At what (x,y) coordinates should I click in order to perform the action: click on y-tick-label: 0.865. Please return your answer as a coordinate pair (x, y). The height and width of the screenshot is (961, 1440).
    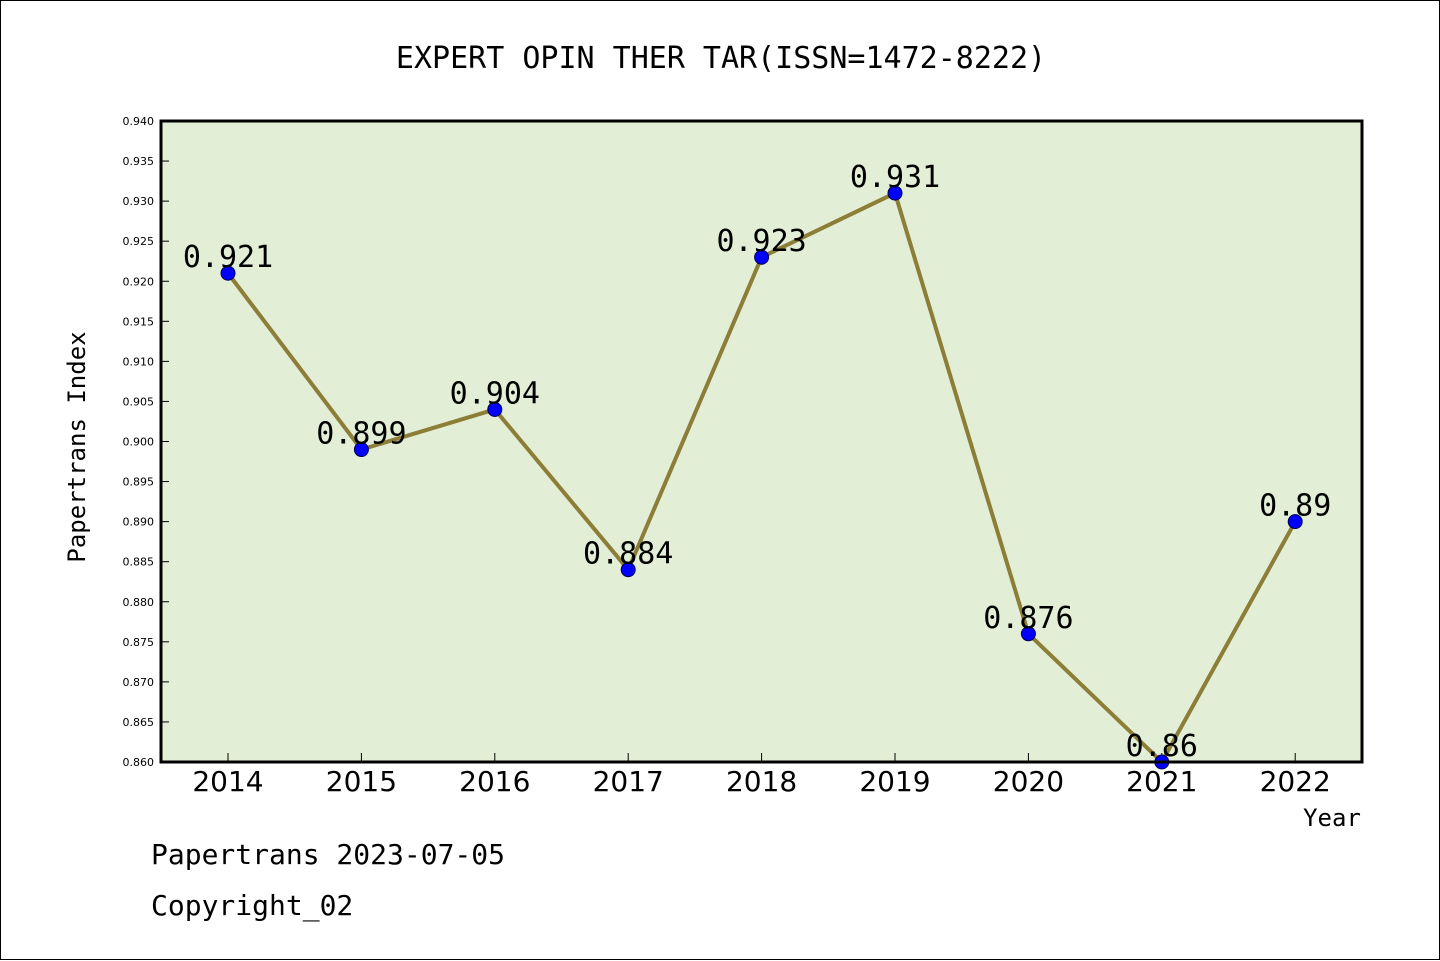
    Looking at the image, I should click on (139, 722).